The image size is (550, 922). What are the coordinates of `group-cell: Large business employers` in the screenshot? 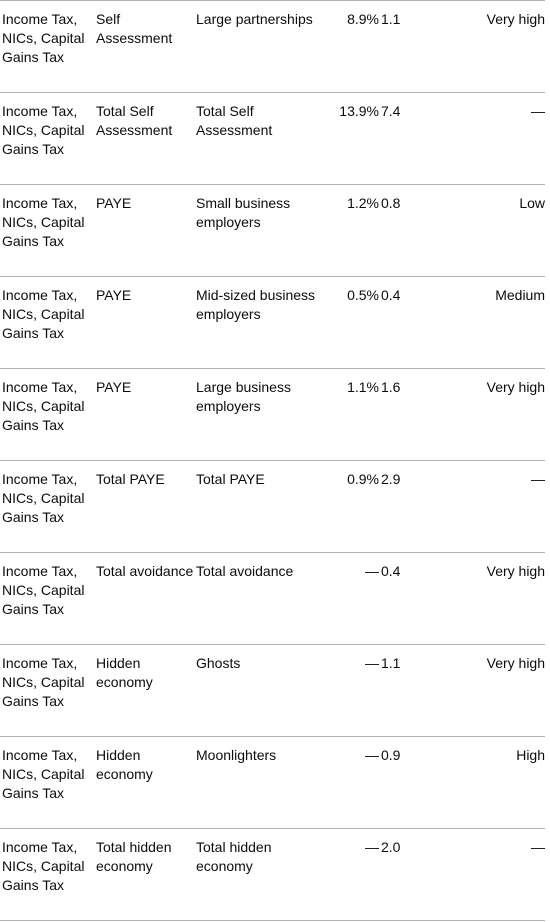 It's located at (243, 396).